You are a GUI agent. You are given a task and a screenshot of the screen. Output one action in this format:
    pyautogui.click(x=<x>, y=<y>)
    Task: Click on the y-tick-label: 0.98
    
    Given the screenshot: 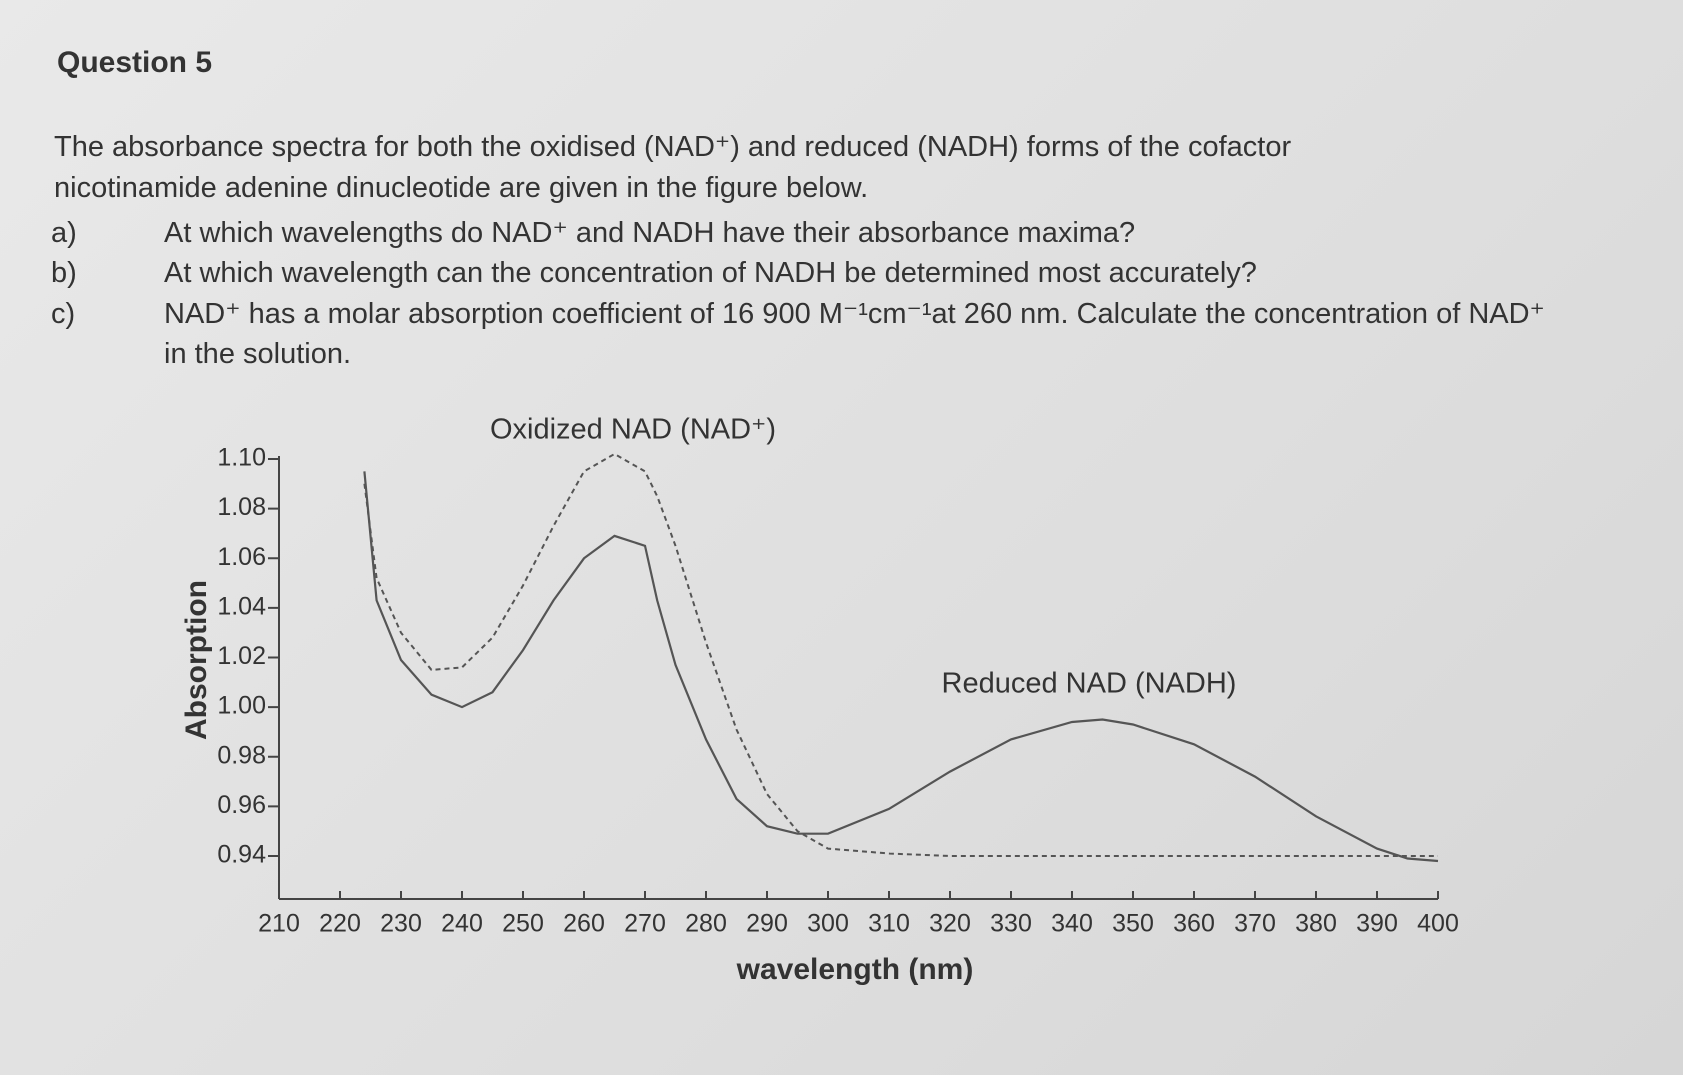 What is the action you would take?
    pyautogui.click(x=241, y=755)
    